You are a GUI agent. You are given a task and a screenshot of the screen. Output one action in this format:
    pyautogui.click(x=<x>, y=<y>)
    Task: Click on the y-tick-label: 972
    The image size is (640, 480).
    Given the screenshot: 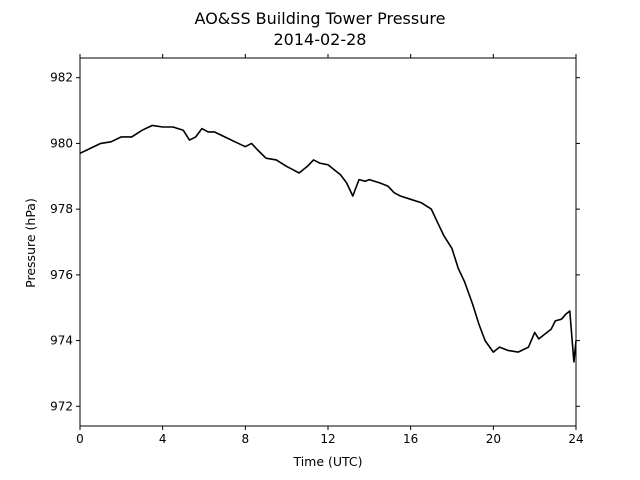 What is the action you would take?
    pyautogui.click(x=61, y=406)
    